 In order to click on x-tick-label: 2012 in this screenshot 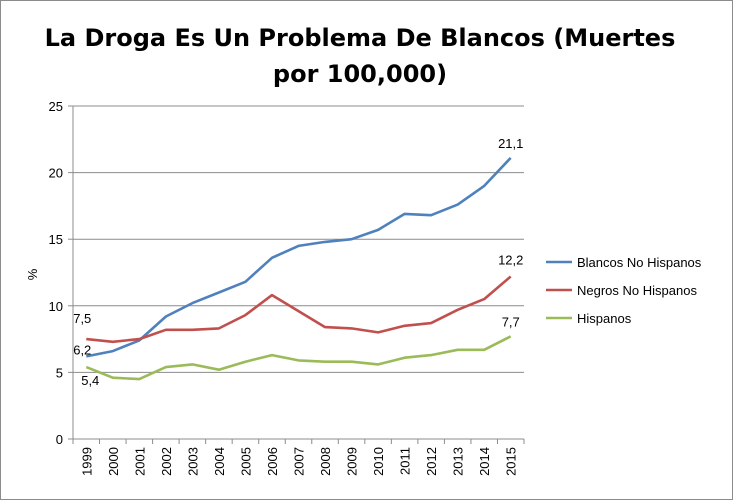, I will do `click(431, 461)`.